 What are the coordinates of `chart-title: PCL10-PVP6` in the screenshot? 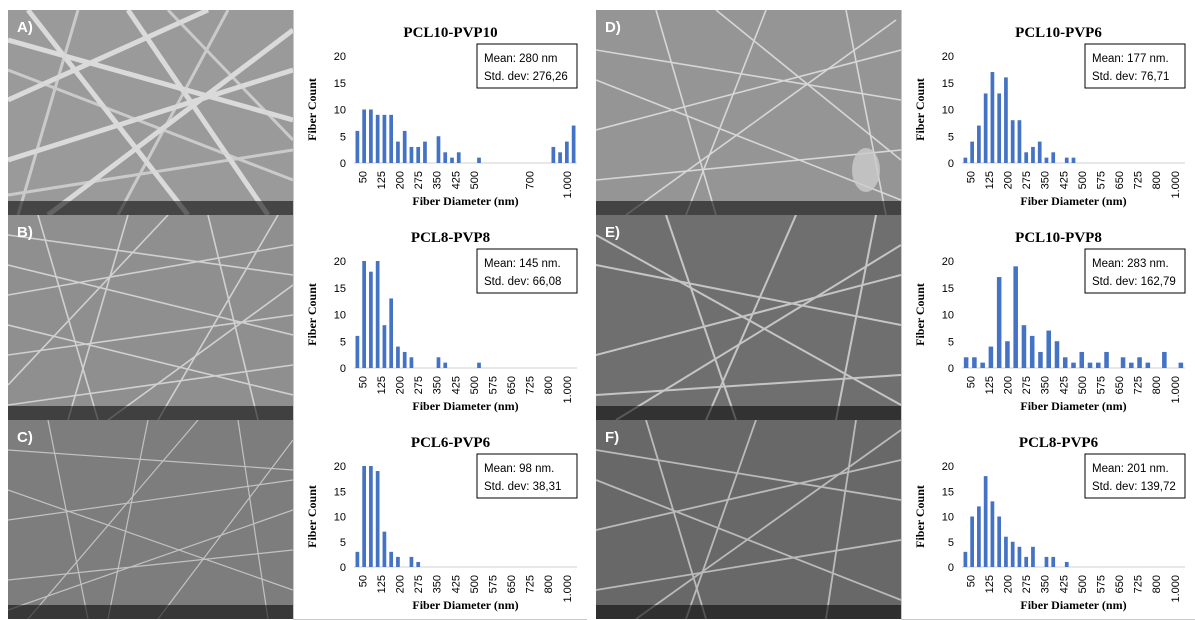 It's located at (1058, 33).